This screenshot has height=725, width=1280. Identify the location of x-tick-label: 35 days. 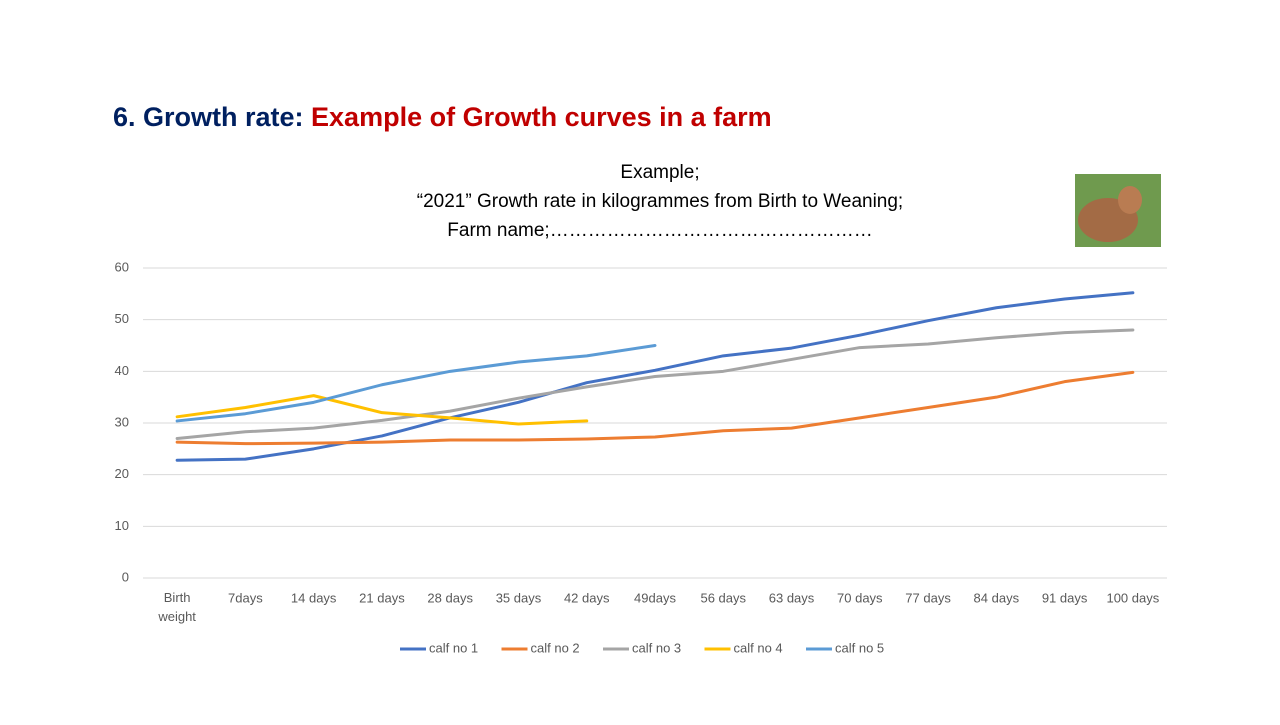
(519, 597).